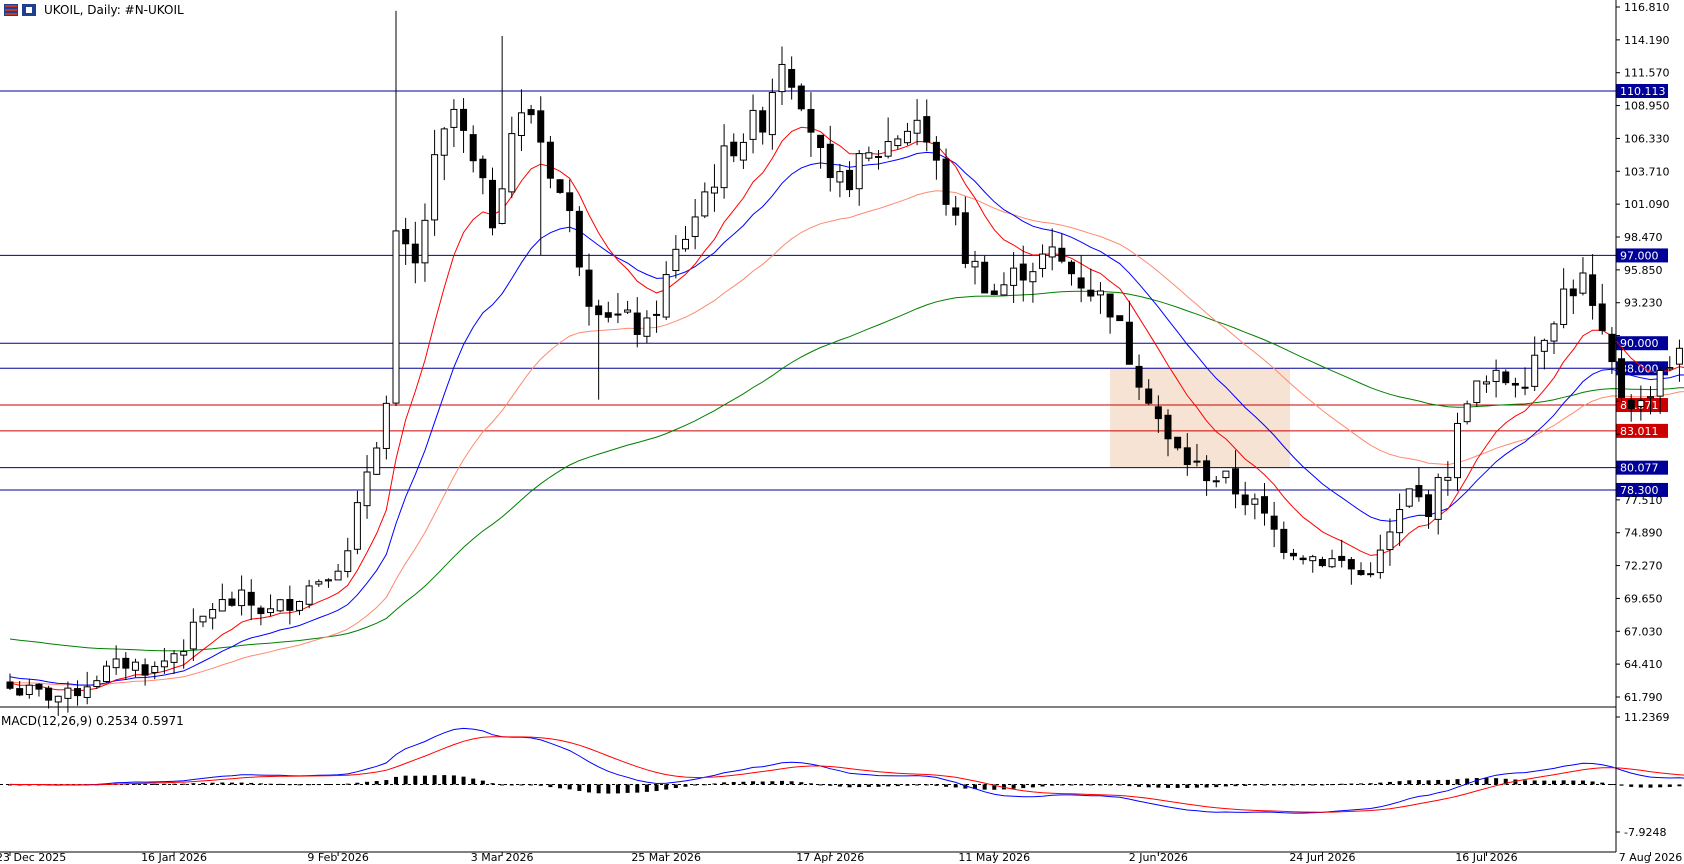  I want to click on price-tick-label: 106.330, so click(1647, 138).